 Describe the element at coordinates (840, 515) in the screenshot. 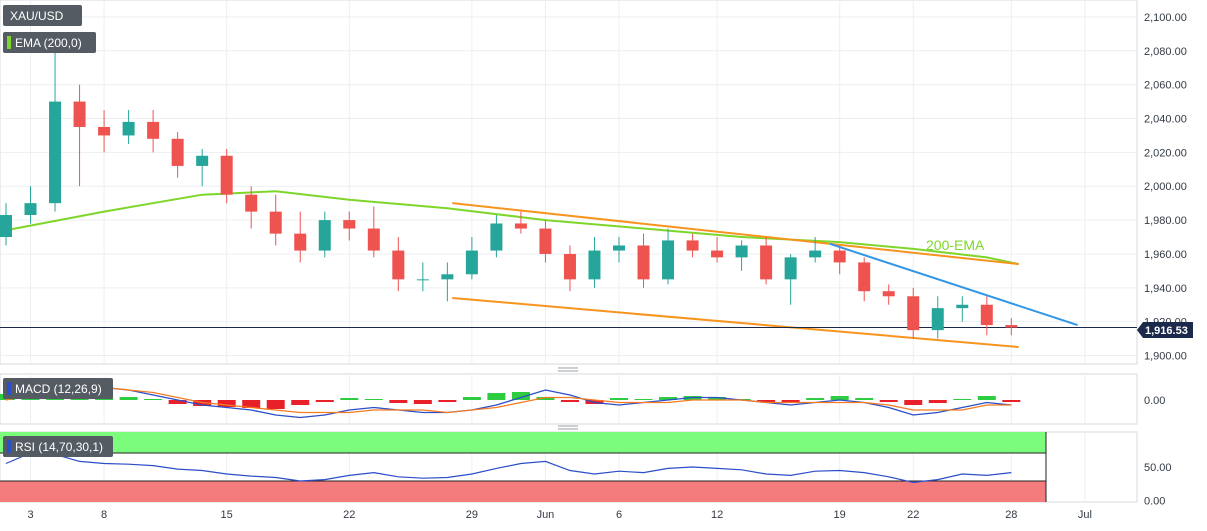

I see `x-tick-label: 19` at that location.